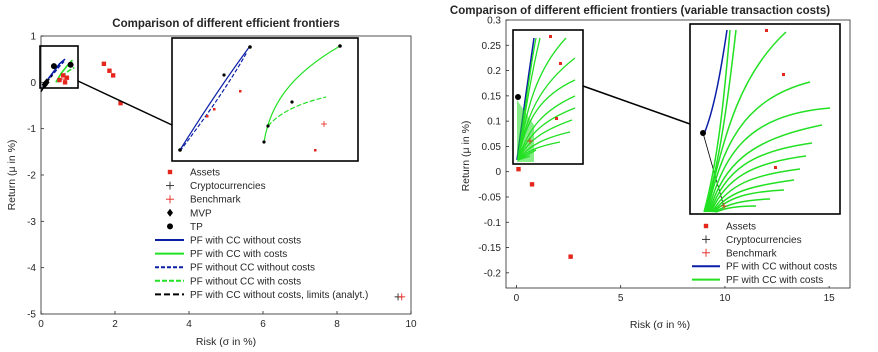  I want to click on chart-left-inset, so click(265, 99).